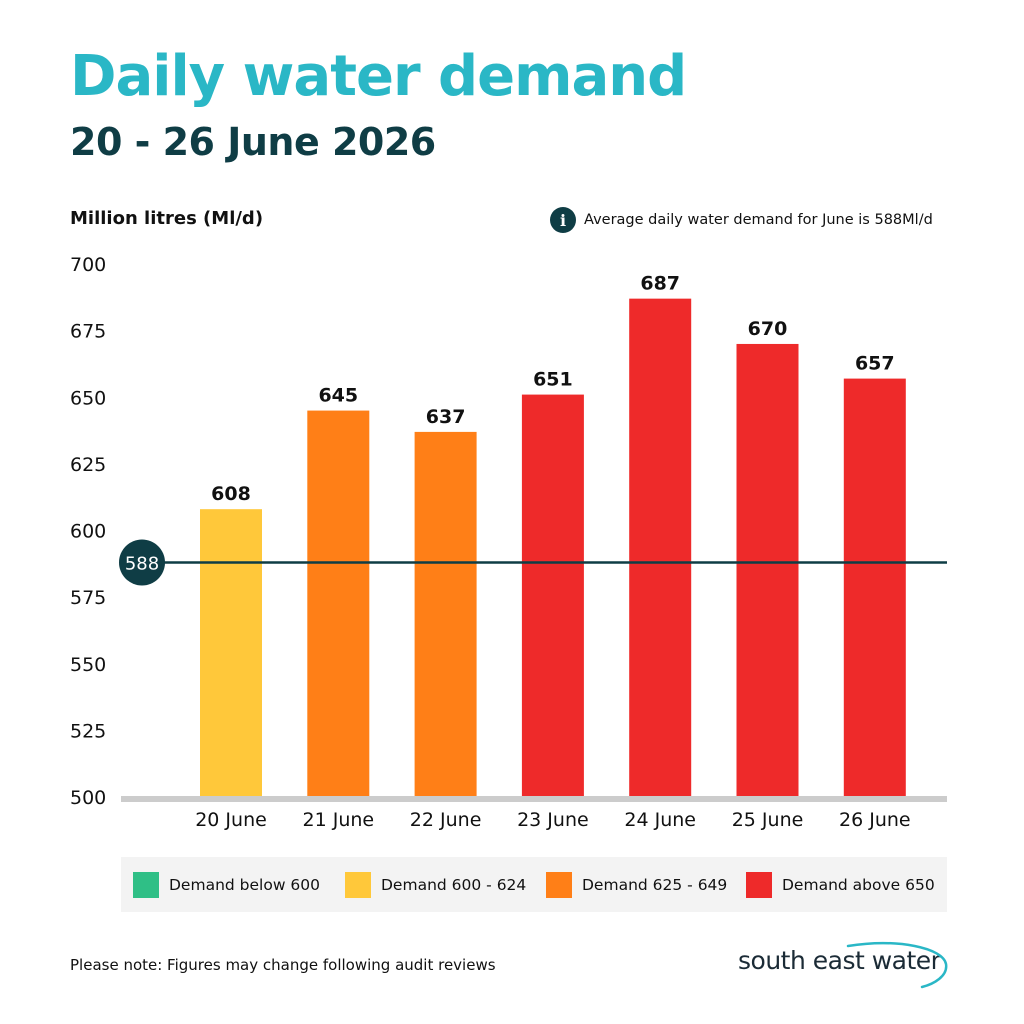 The height and width of the screenshot is (1024, 1024). I want to click on legend-item-600-624: Demand 600 - 624, so click(436, 884).